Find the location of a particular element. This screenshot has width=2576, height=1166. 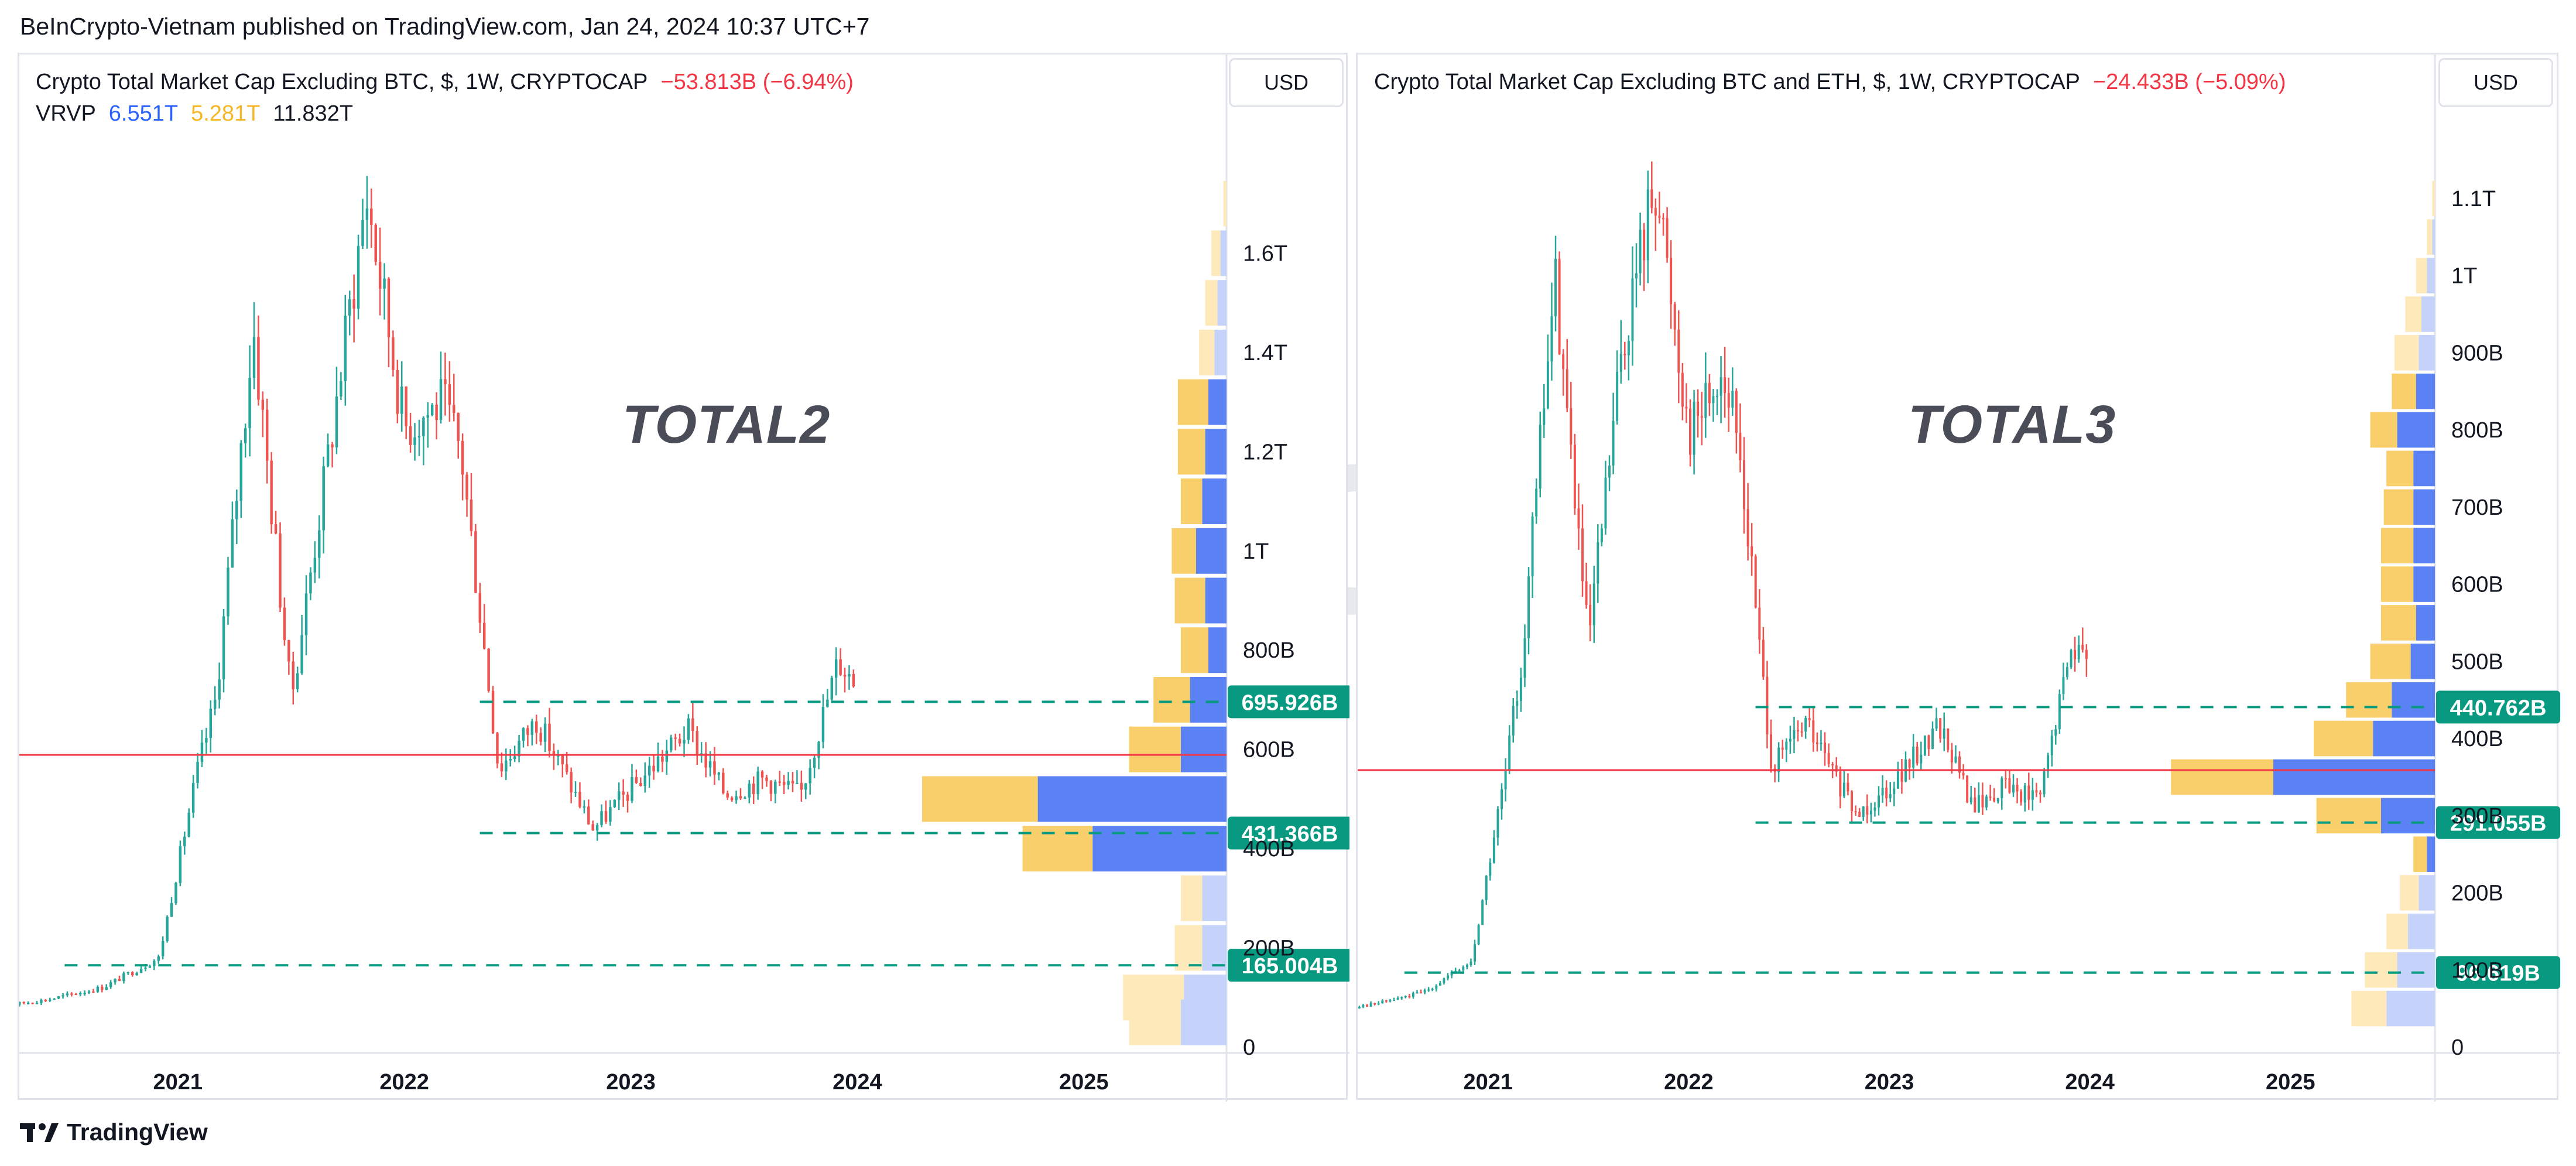

y-tick-label: 1.2T is located at coordinates (1265, 452).